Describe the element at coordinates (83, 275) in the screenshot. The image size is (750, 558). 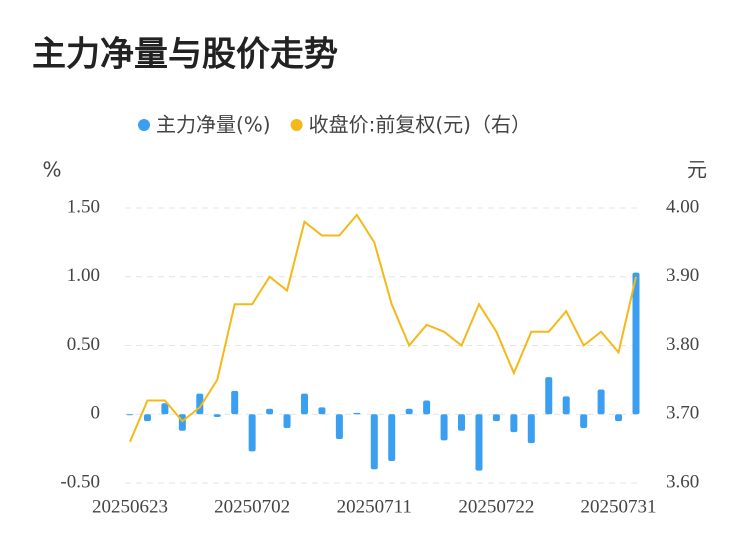
I see `y-tick-label: 1.00` at that location.